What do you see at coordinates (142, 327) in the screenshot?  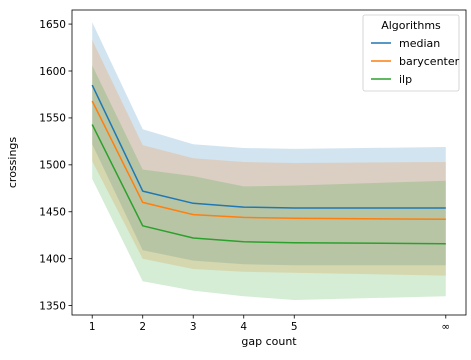 I see `x-tick-label: 2` at bounding box center [142, 327].